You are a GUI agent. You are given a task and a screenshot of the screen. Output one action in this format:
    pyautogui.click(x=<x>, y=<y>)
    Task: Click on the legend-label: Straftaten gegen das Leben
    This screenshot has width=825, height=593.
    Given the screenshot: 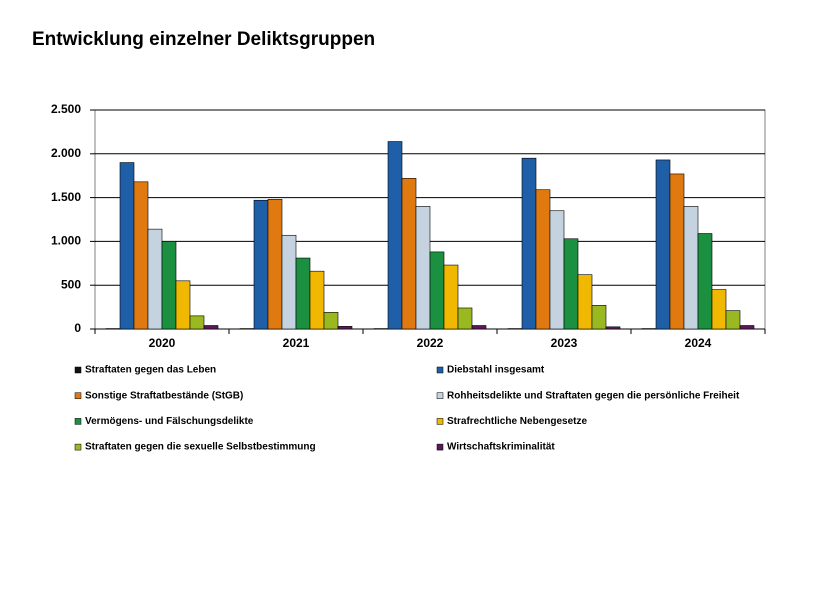 What is the action you would take?
    pyautogui.click(x=150, y=370)
    